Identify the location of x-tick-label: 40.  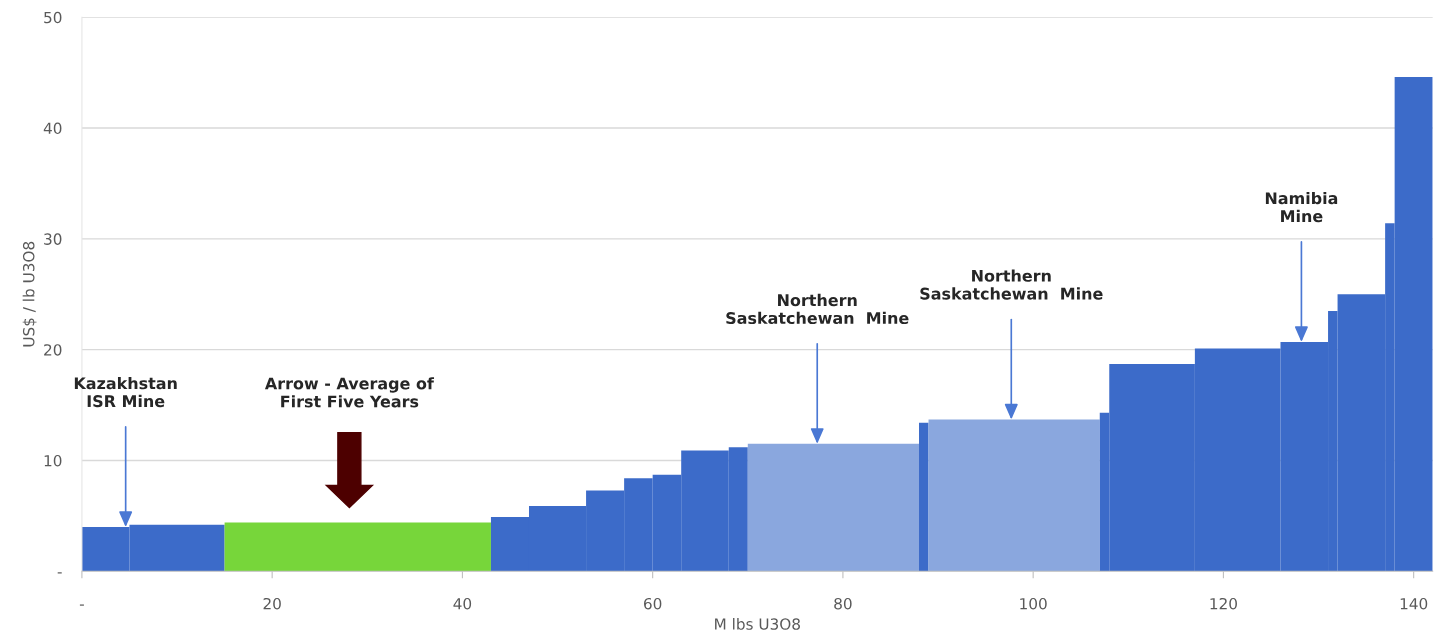
(462, 603).